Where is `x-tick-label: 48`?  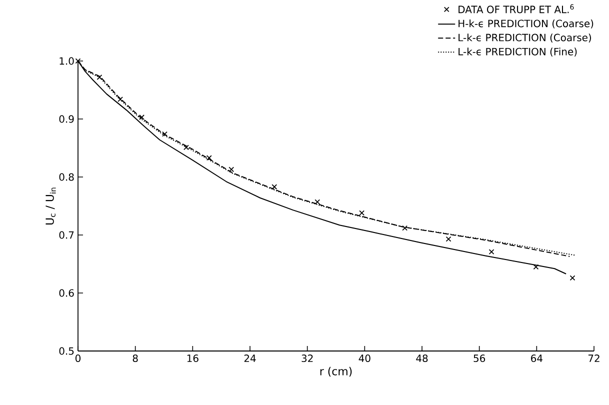 x-tick-label: 48 is located at coordinates (422, 358).